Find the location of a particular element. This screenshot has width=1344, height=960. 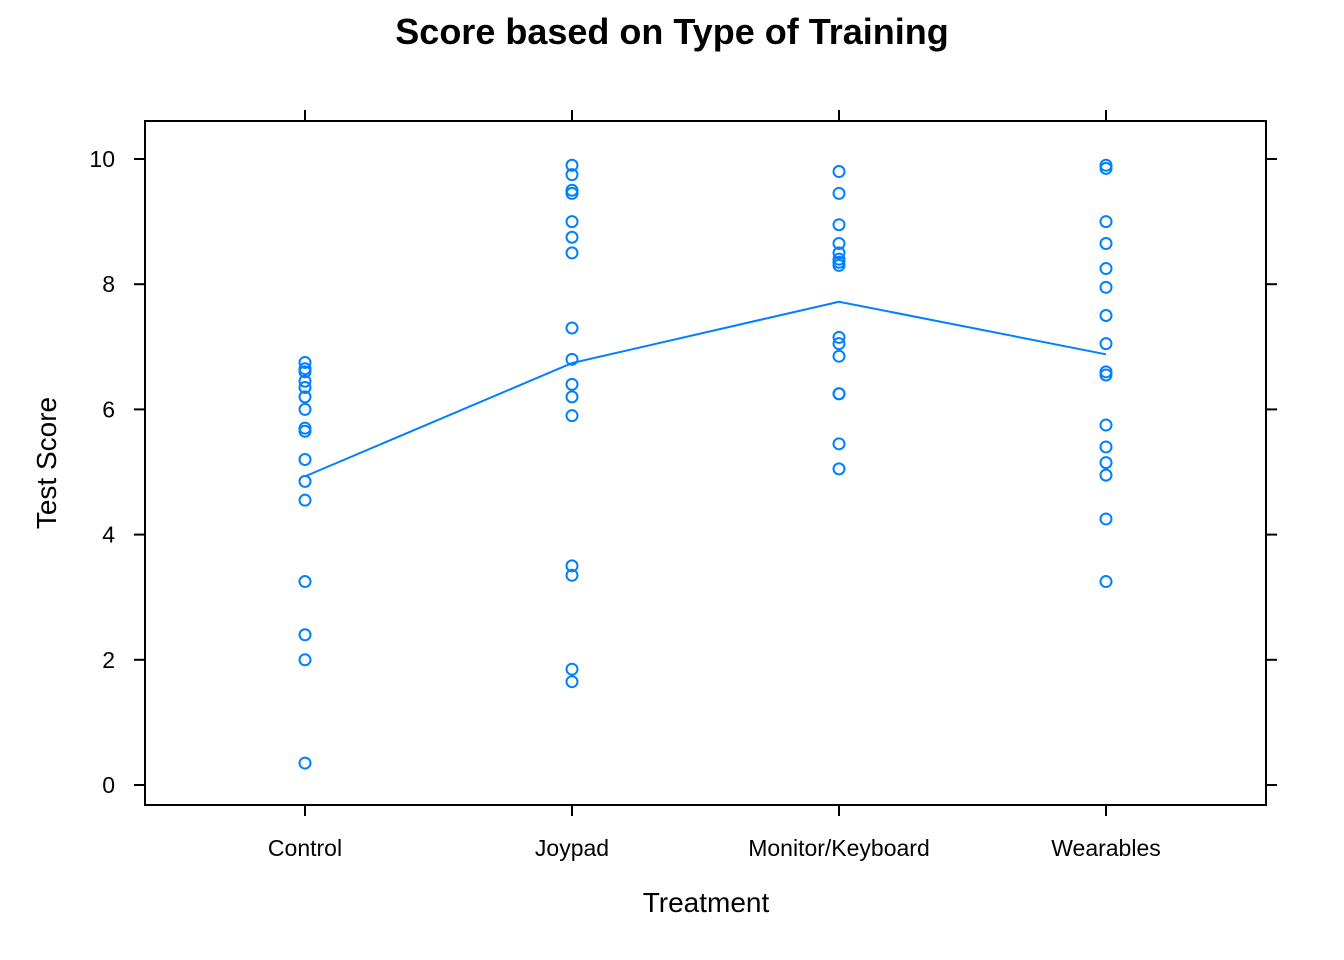

y-tick-label: 0 is located at coordinates (108, 785).